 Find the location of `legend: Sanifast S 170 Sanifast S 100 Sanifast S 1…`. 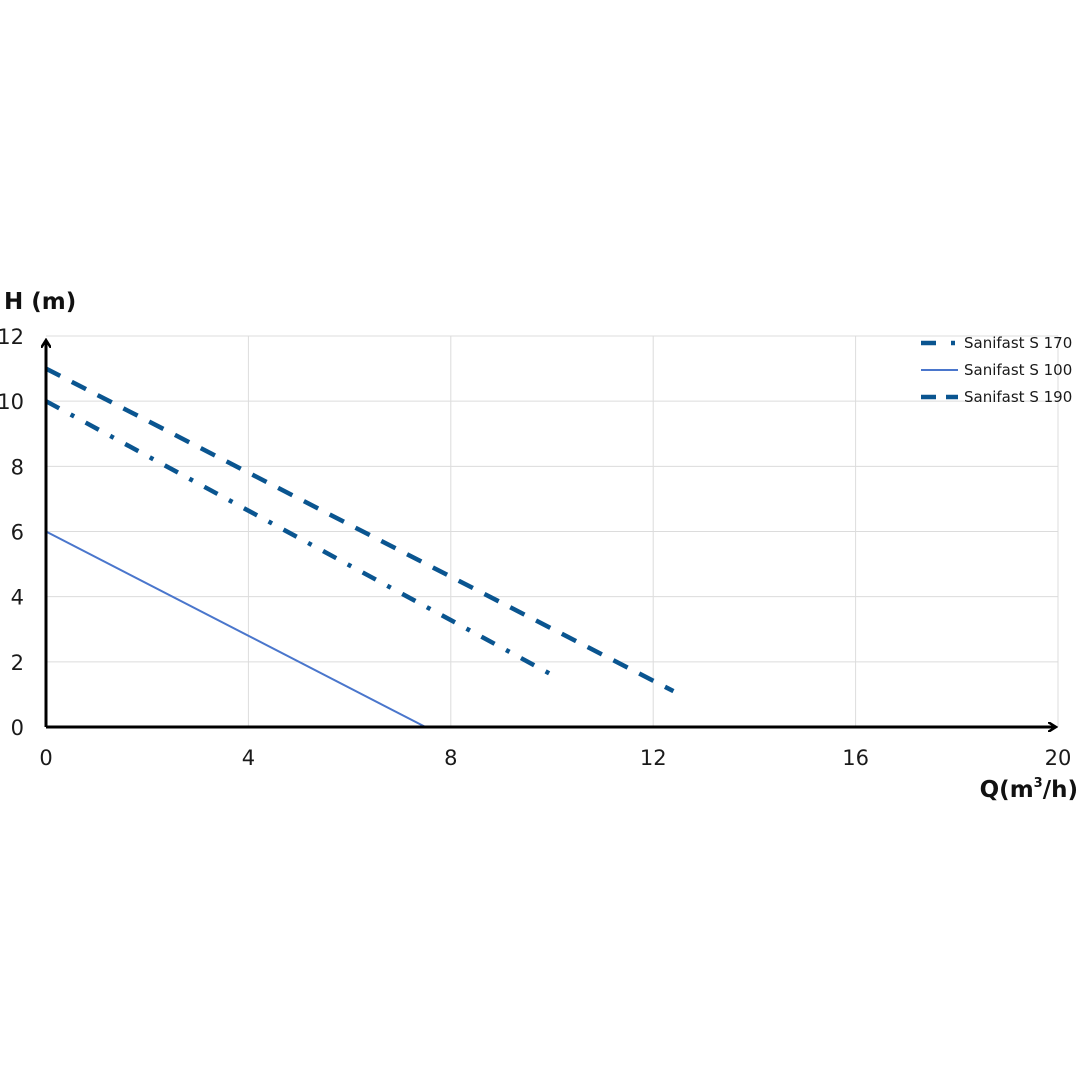

legend: Sanifast S 170 Sanifast S 100 Sanifast S 1… is located at coordinates (996, 370).